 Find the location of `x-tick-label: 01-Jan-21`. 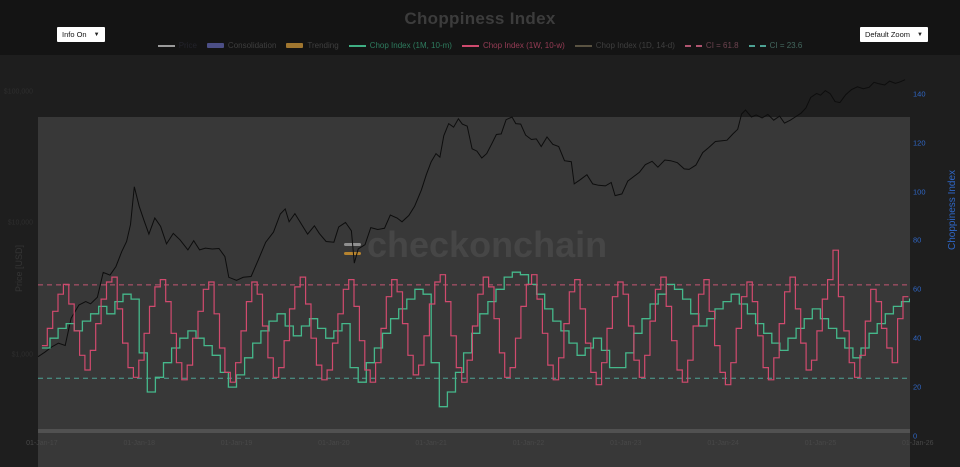

x-tick-label: 01-Jan-21 is located at coordinates (431, 443).